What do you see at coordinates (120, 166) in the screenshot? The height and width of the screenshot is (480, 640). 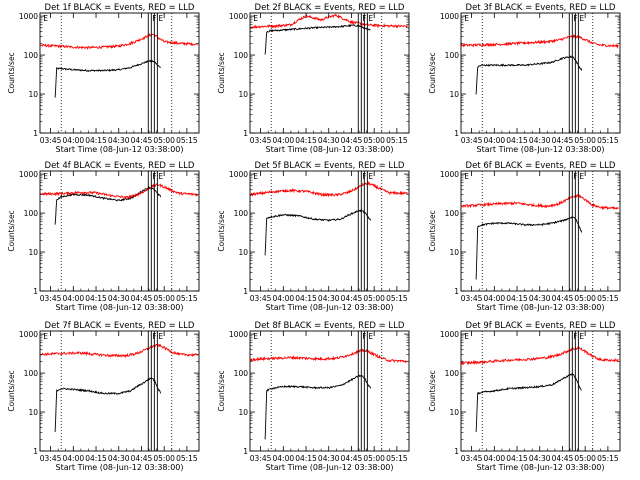 I see `panel-title: Det 4f BLACK = Events, RED = LLD` at bounding box center [120, 166].